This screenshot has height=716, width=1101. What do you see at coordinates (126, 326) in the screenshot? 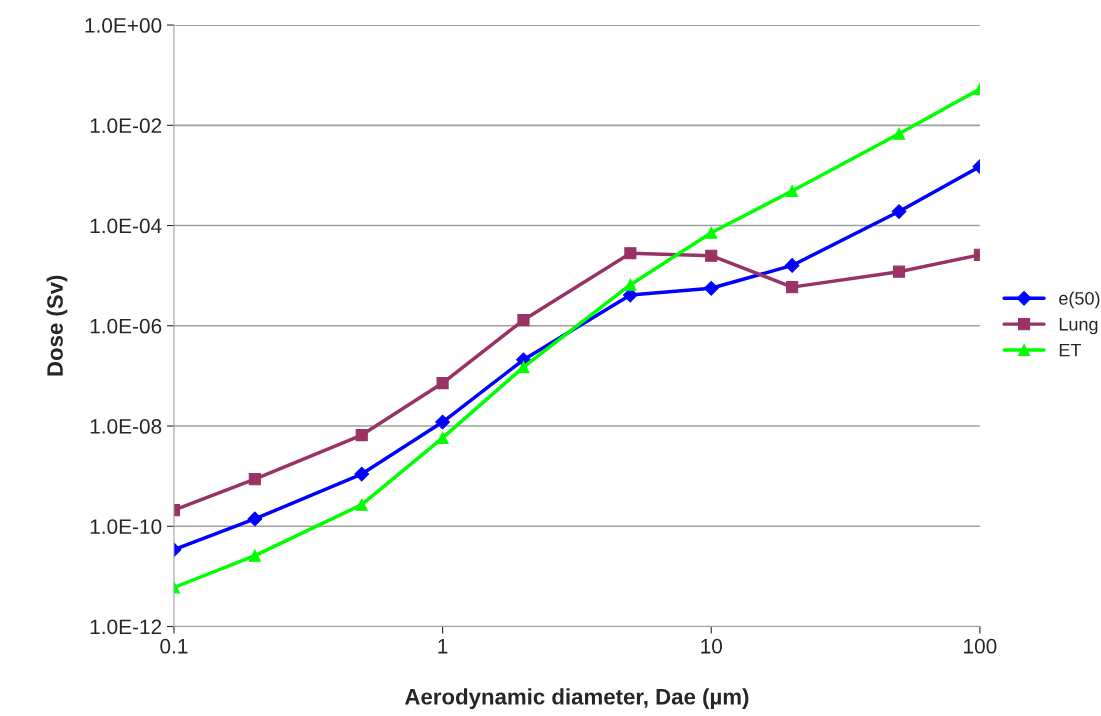
I see `y-tick-label: 1.0E-06` at bounding box center [126, 326].